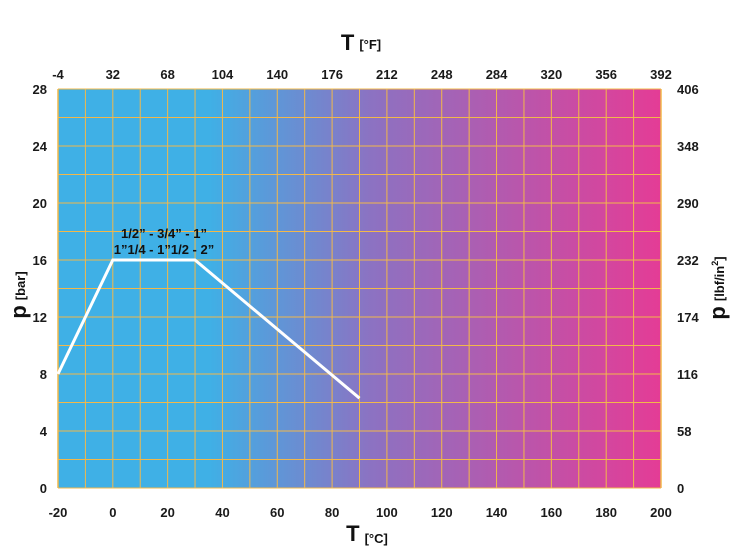 This screenshot has height=549, width=730. What do you see at coordinates (348, 42) in the screenshot?
I see `x2-axis-symbol: T` at bounding box center [348, 42].